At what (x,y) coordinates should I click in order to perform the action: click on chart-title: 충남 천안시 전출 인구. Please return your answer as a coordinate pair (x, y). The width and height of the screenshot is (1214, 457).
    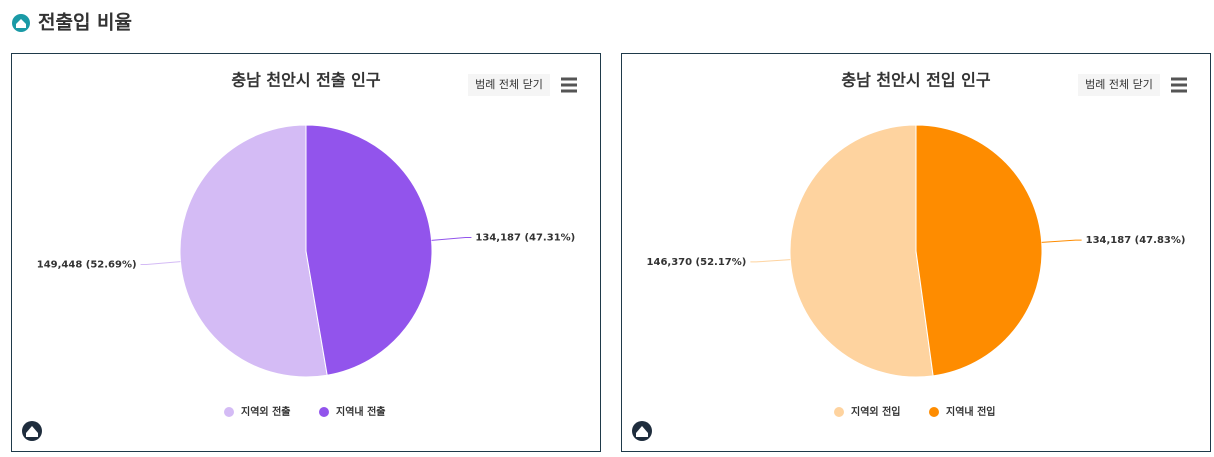
    Looking at the image, I should click on (305, 80).